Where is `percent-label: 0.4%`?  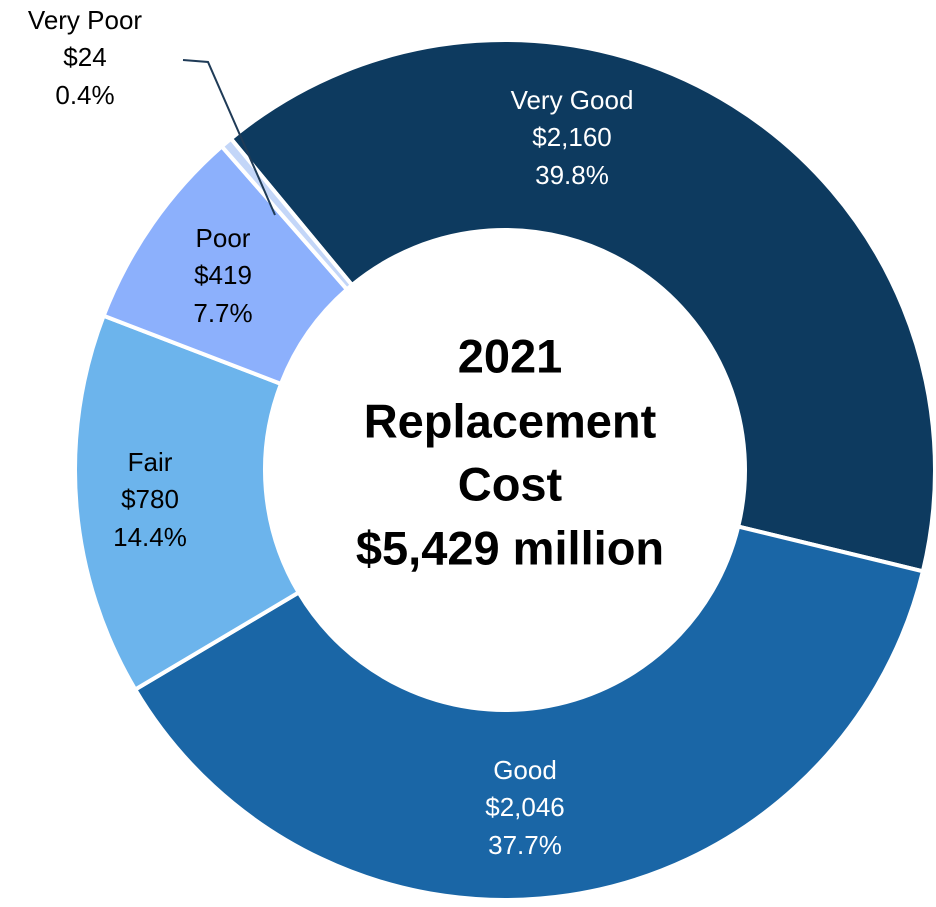
percent-label: 0.4% is located at coordinates (84, 95).